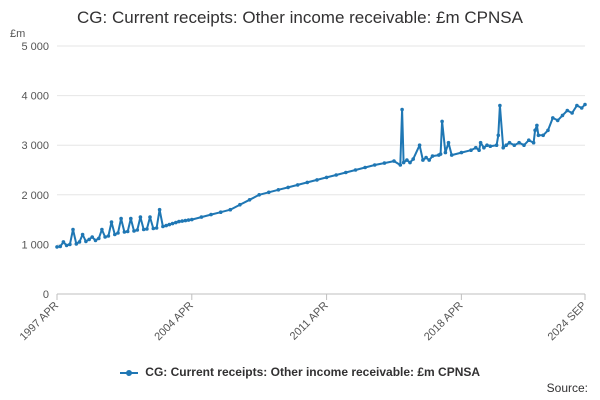 Image resolution: width=600 pixels, height=400 pixels. Describe the element at coordinates (40, 322) in the screenshot. I see `x-tick-label: 1997 APR` at that location.